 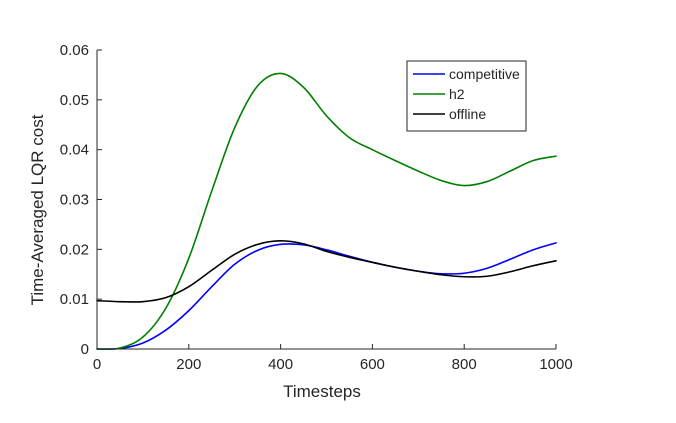 What do you see at coordinates (74, 100) in the screenshot?
I see `y-tick-label: 0.05` at bounding box center [74, 100].